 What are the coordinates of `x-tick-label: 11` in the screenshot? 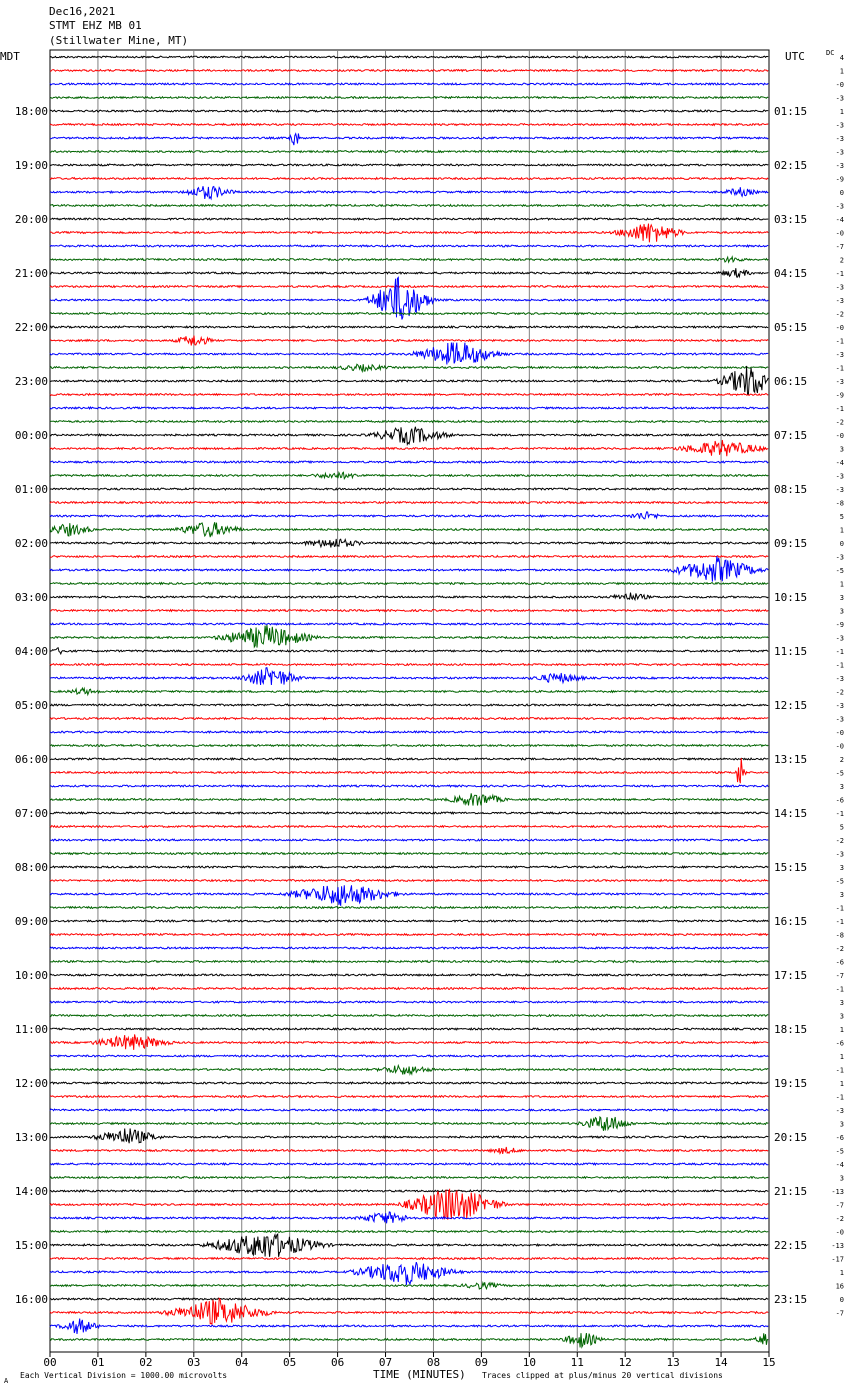 It's located at (577, 1362).